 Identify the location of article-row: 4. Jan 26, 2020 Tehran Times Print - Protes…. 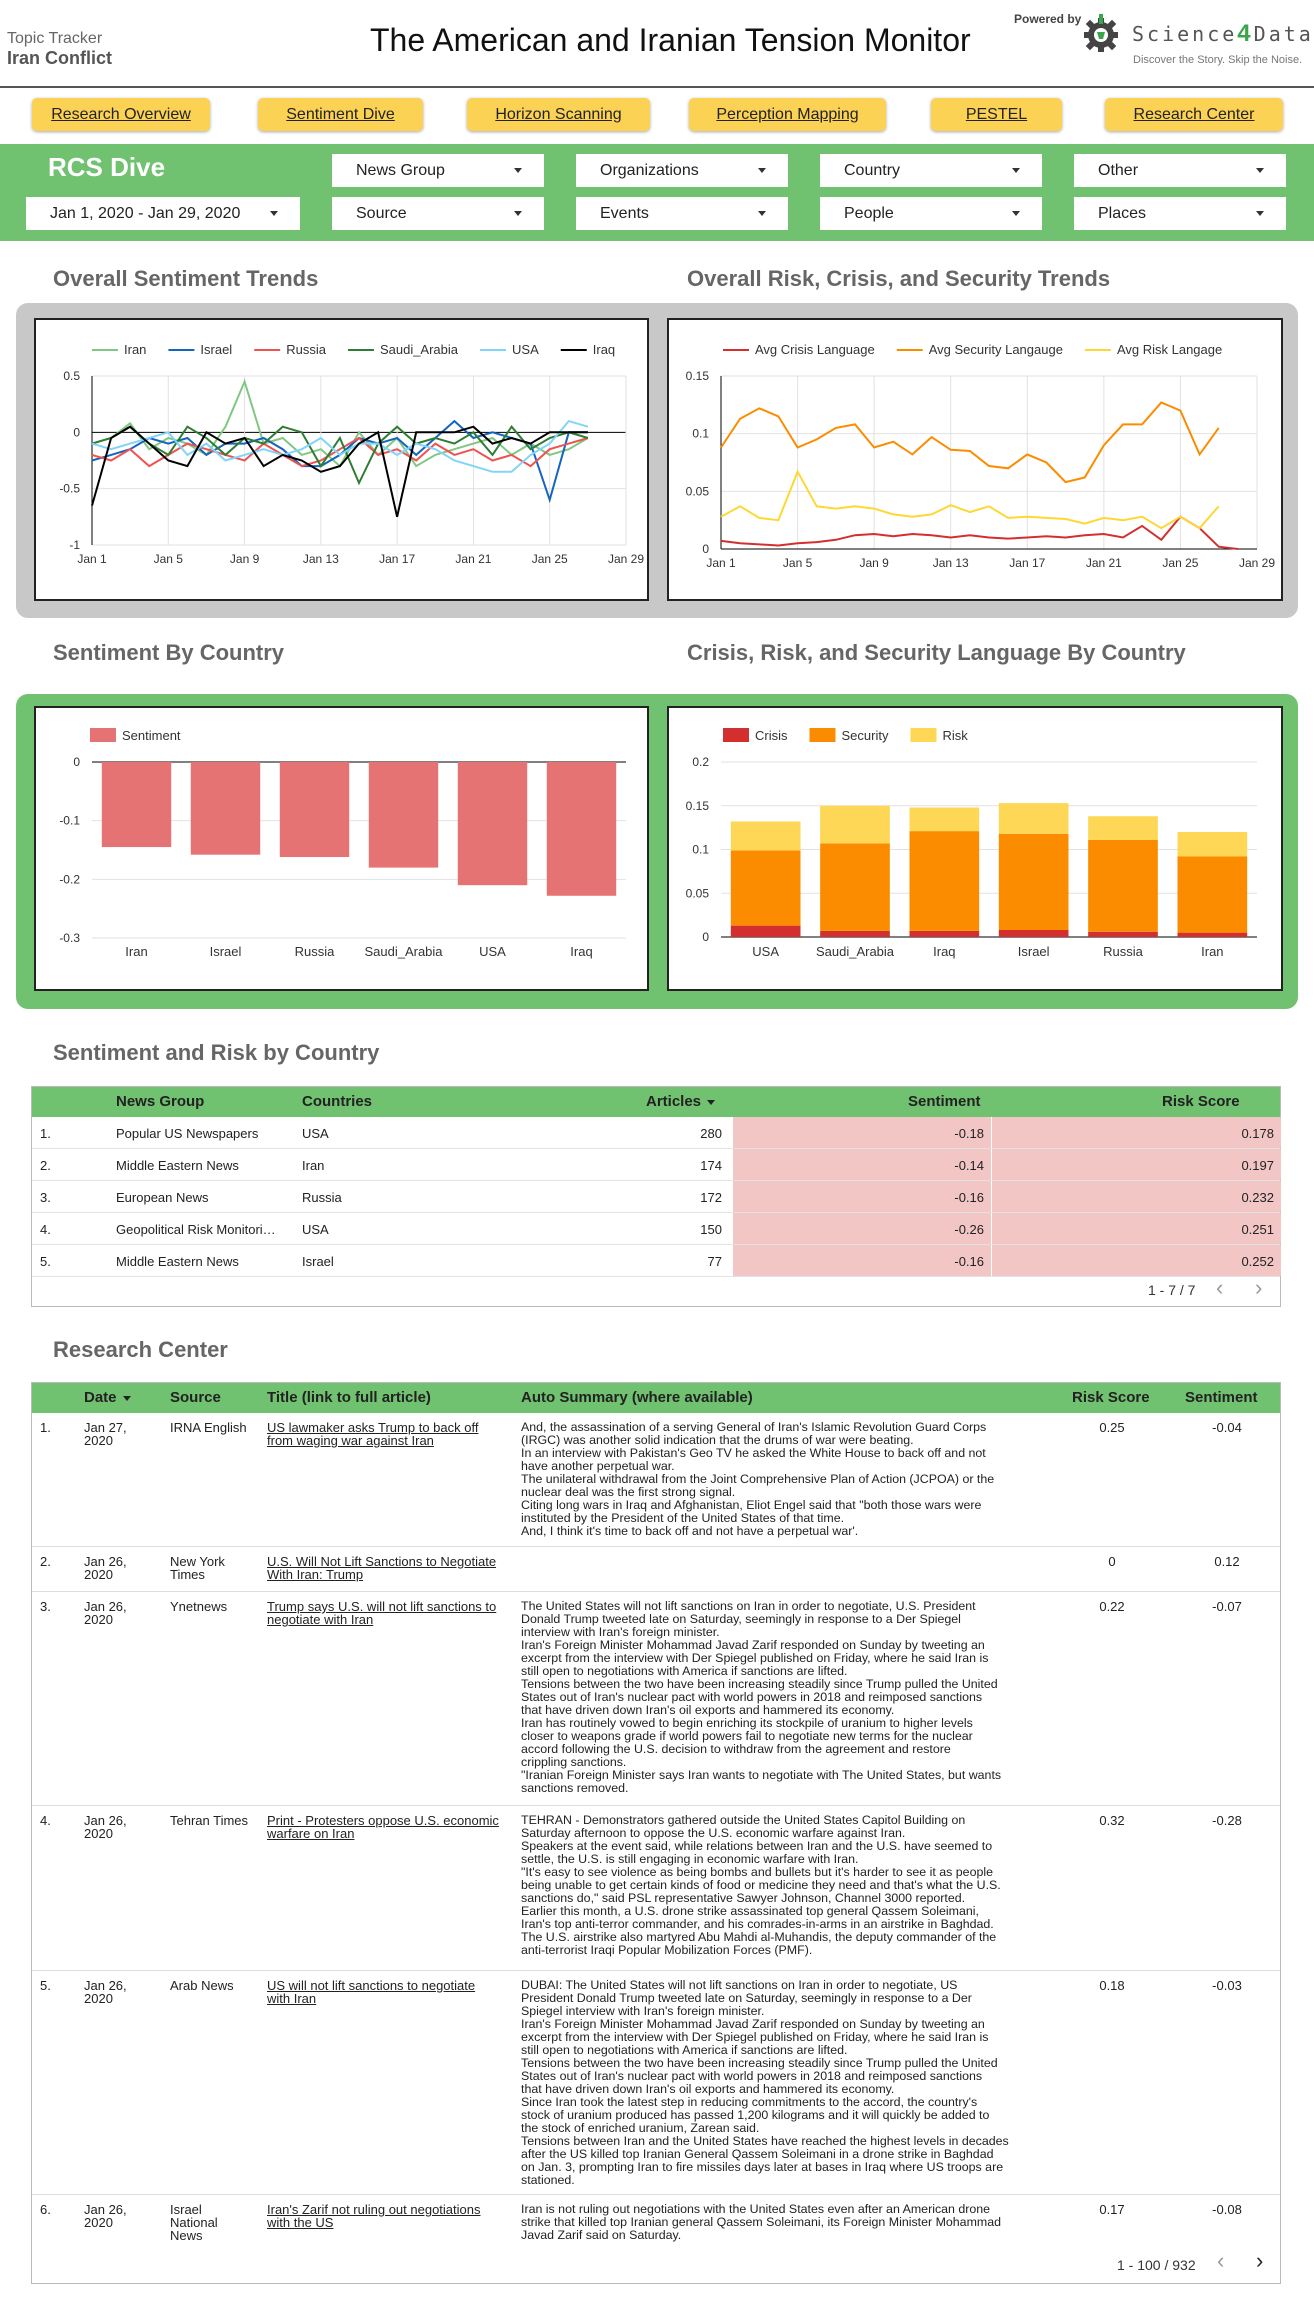
(656, 1888).